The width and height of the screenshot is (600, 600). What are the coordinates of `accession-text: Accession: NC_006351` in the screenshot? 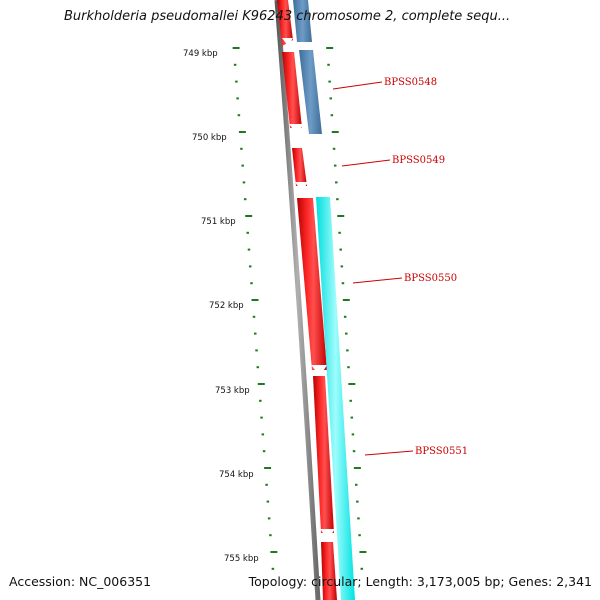 It's located at (80, 581).